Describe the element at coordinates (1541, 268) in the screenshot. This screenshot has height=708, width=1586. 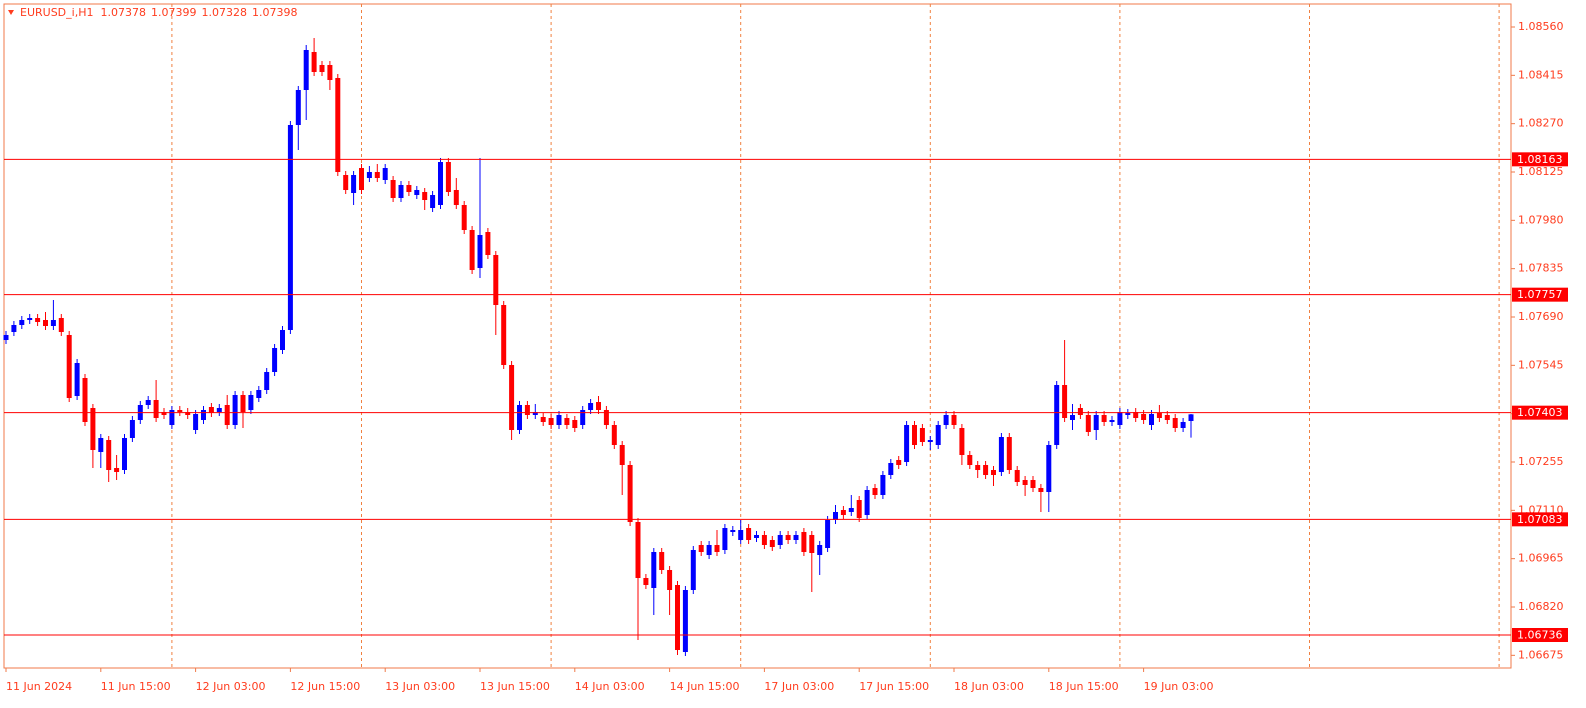
I see `y-tick-label: 1.07835` at that location.